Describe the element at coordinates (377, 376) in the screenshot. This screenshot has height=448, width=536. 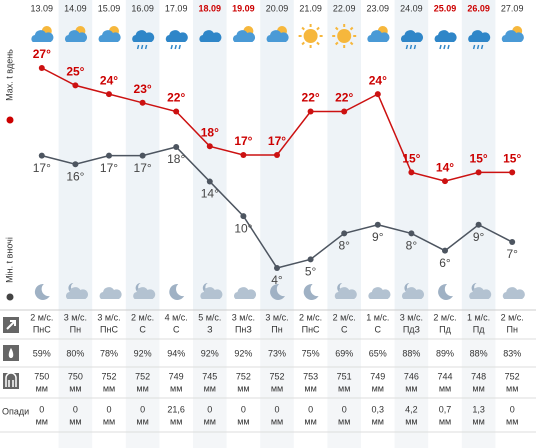
I see `pressure: 749` at that location.